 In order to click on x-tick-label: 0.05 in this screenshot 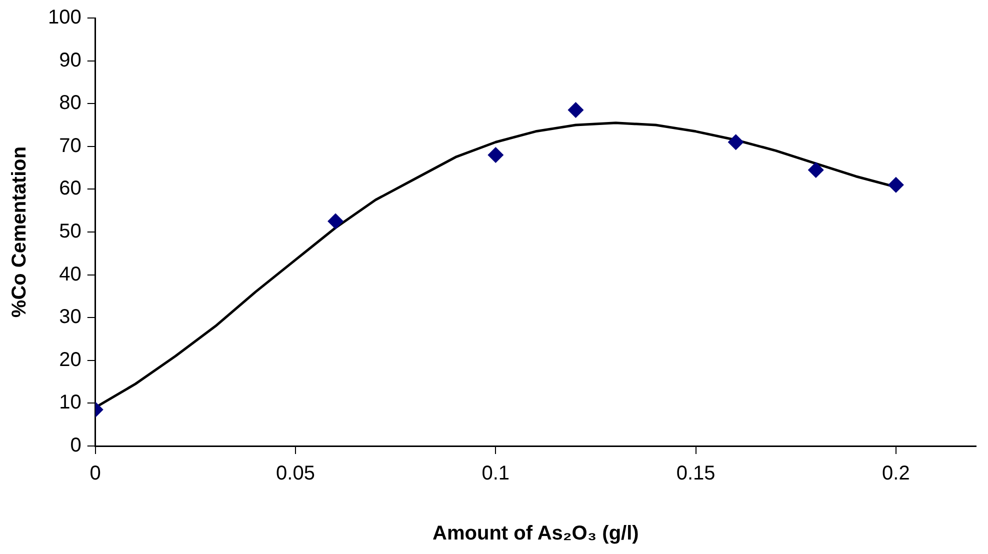, I will do `click(295, 473)`.